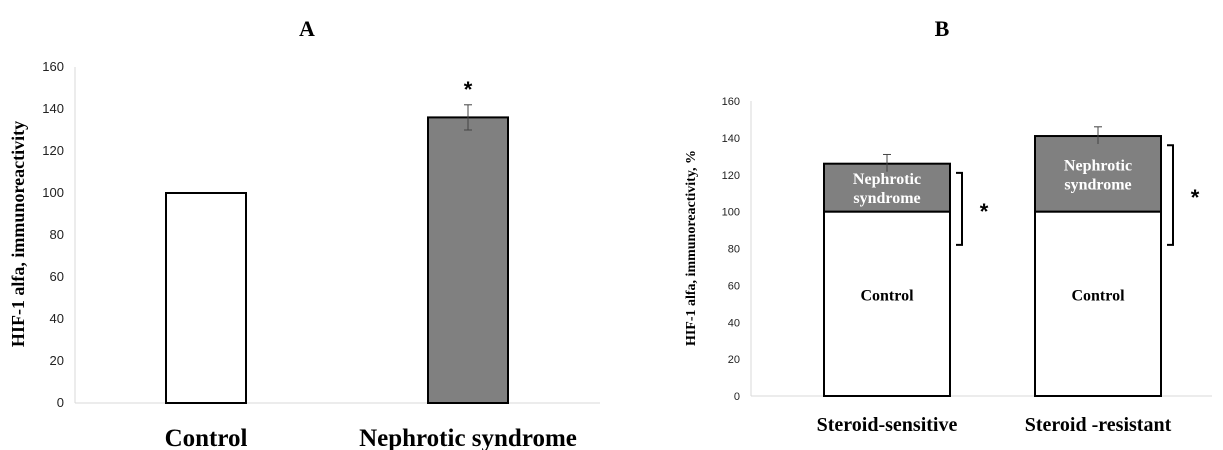  Describe the element at coordinates (734, 286) in the screenshot. I see `panel-b-y-tick-label: 60` at that location.